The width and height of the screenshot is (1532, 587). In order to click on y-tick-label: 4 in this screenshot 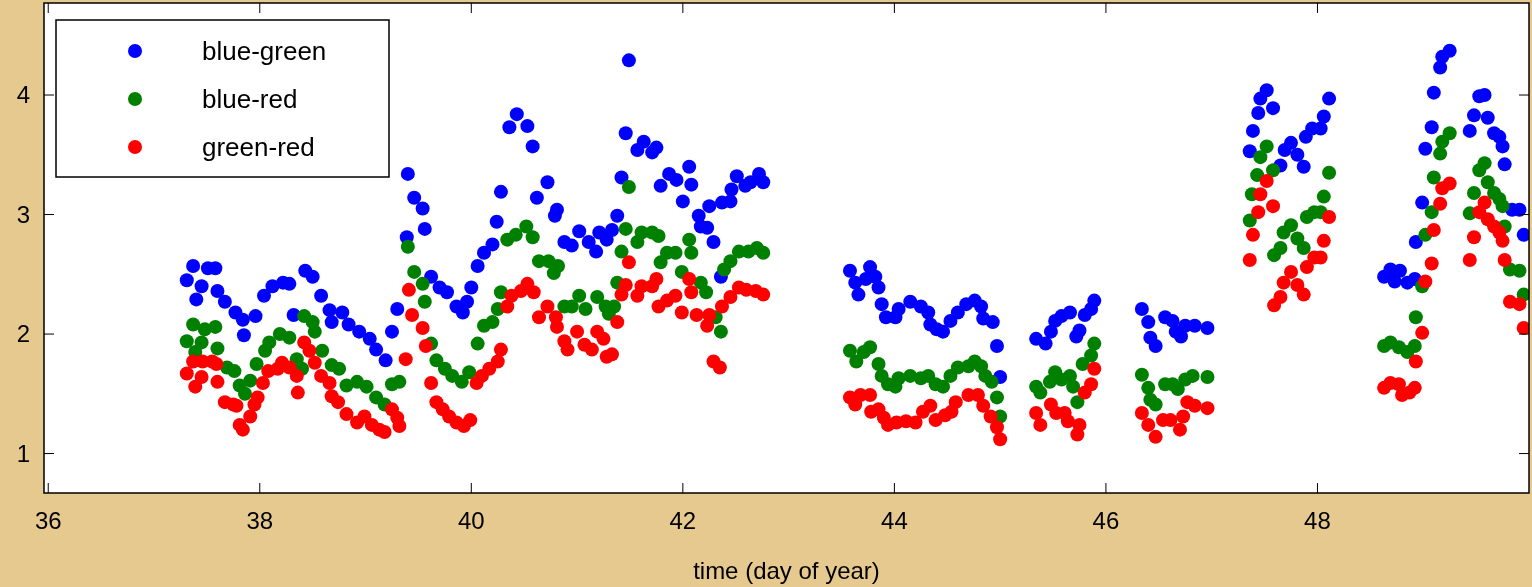, I will do `click(23, 95)`.